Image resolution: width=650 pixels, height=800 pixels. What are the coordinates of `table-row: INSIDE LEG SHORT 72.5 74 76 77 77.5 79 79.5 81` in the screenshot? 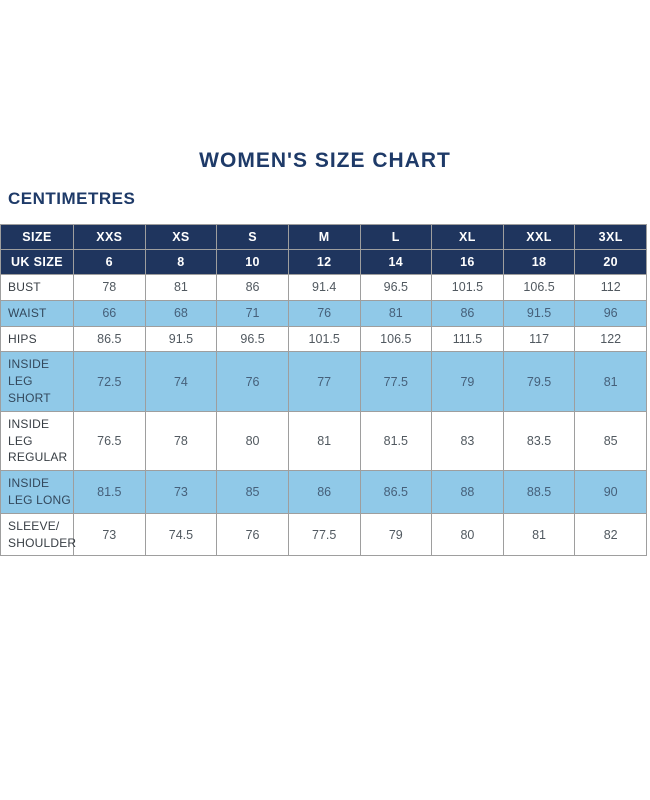 It's located at (323, 381).